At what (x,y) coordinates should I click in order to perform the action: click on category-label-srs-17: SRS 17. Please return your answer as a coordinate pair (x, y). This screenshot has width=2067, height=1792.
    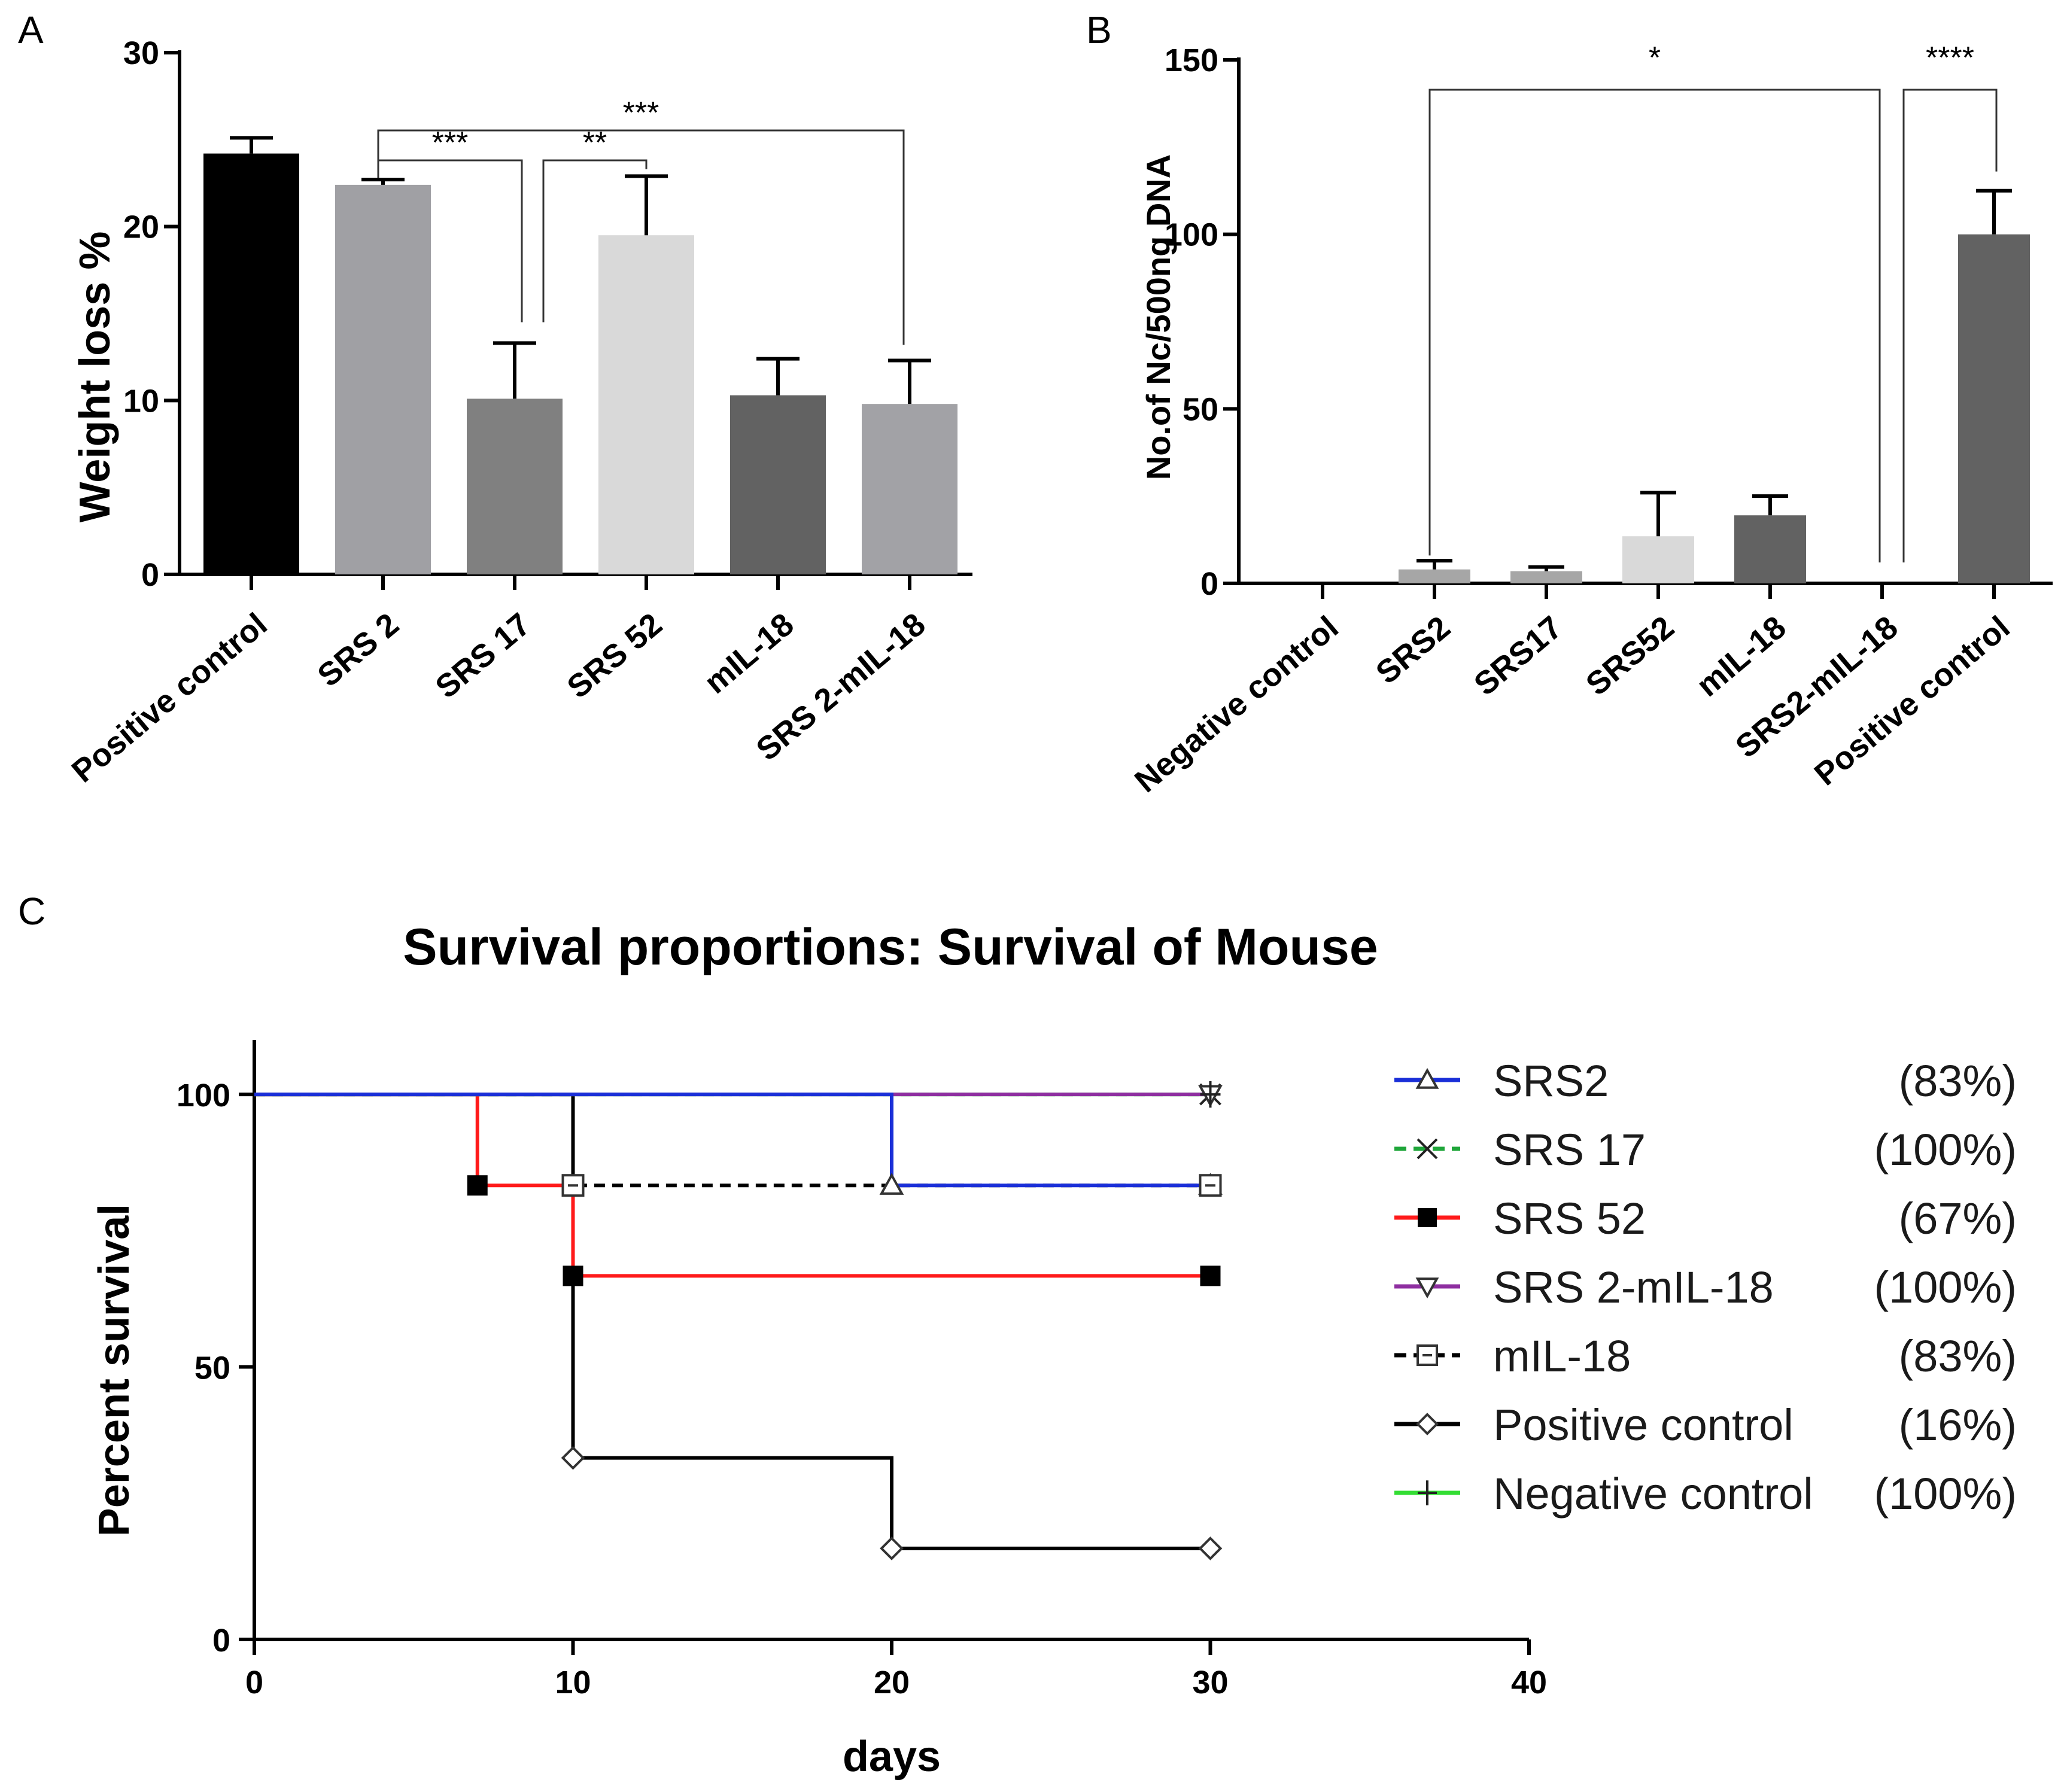
    Looking at the image, I should click on (483, 655).